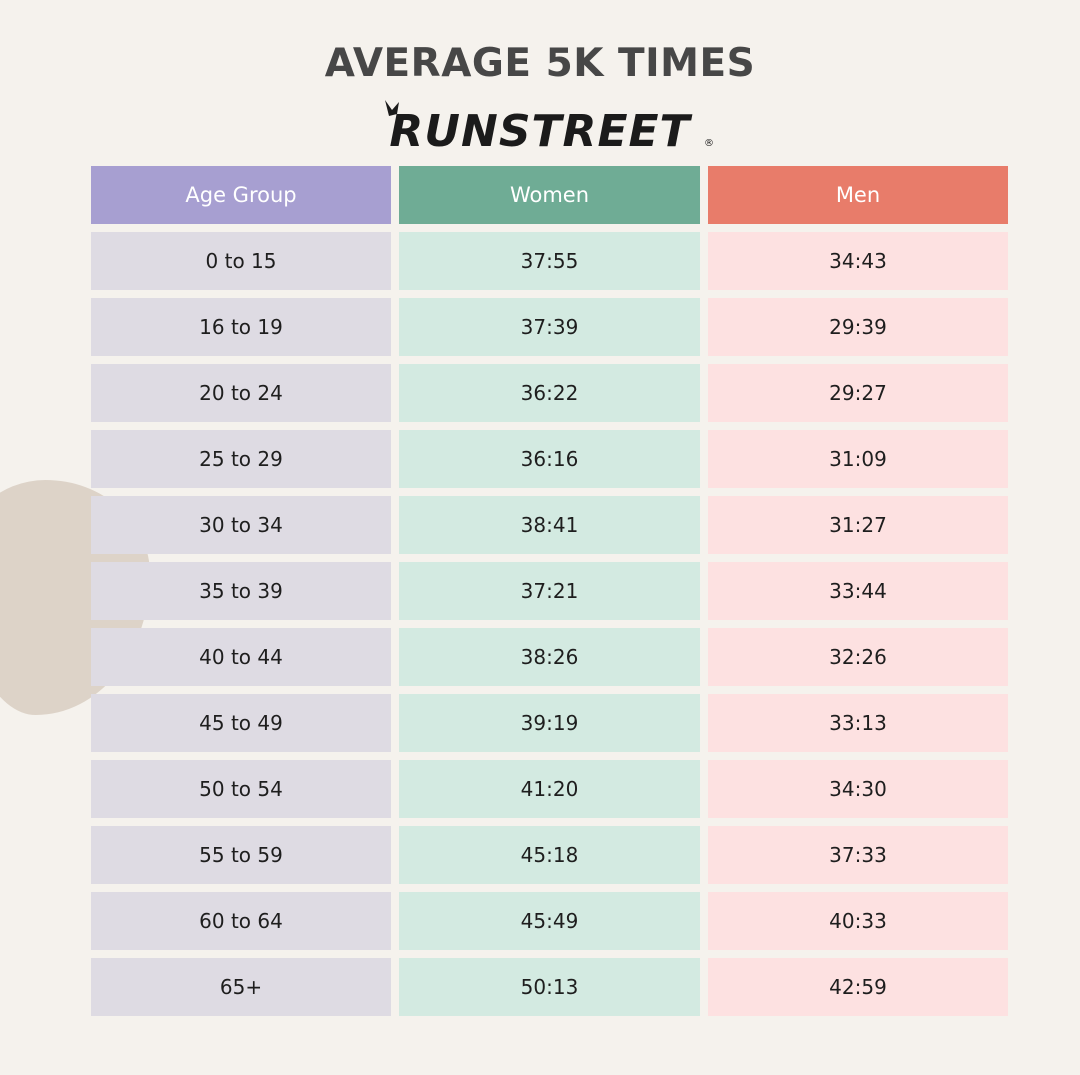 This screenshot has height=1075, width=1080. Describe the element at coordinates (858, 921) in the screenshot. I see `men-time-cell: 40:33` at that location.